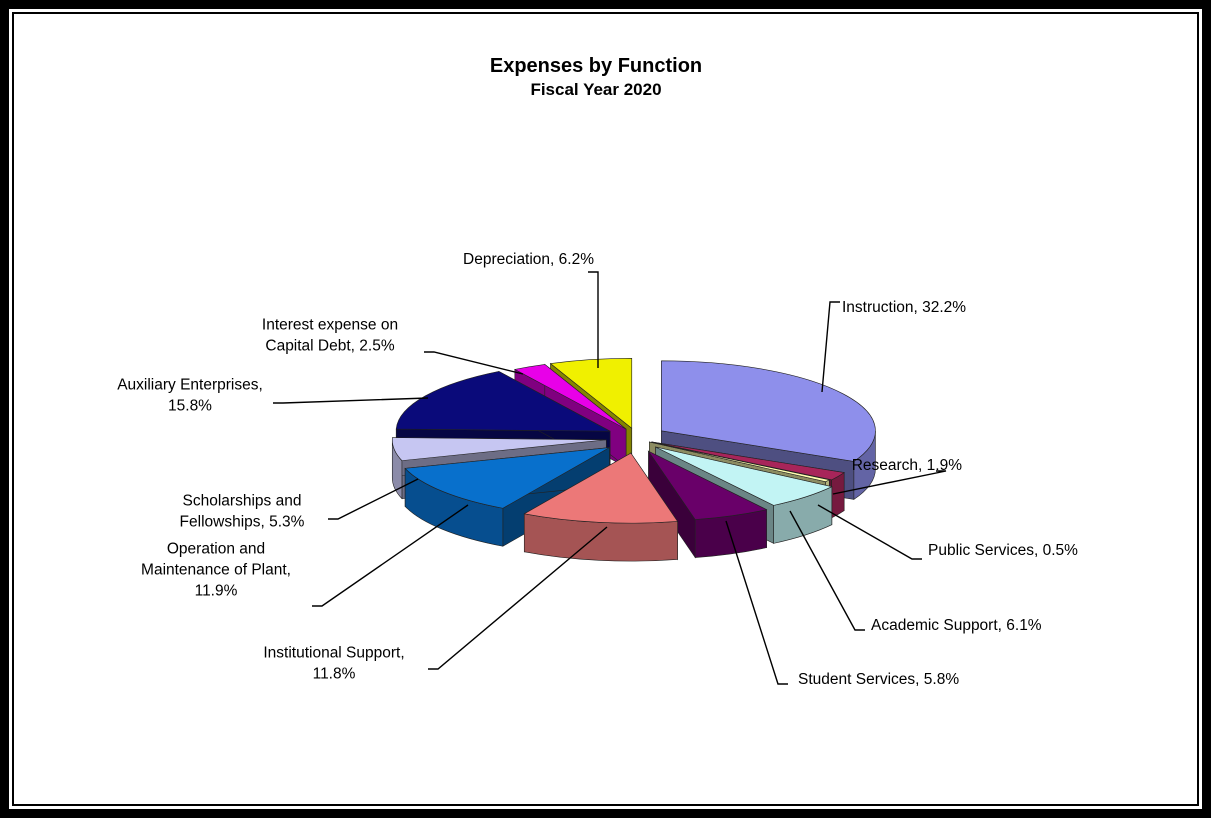  Describe the element at coordinates (956, 625) in the screenshot. I see `slice-label-academic-support: Academic Support, 6.1%` at that location.